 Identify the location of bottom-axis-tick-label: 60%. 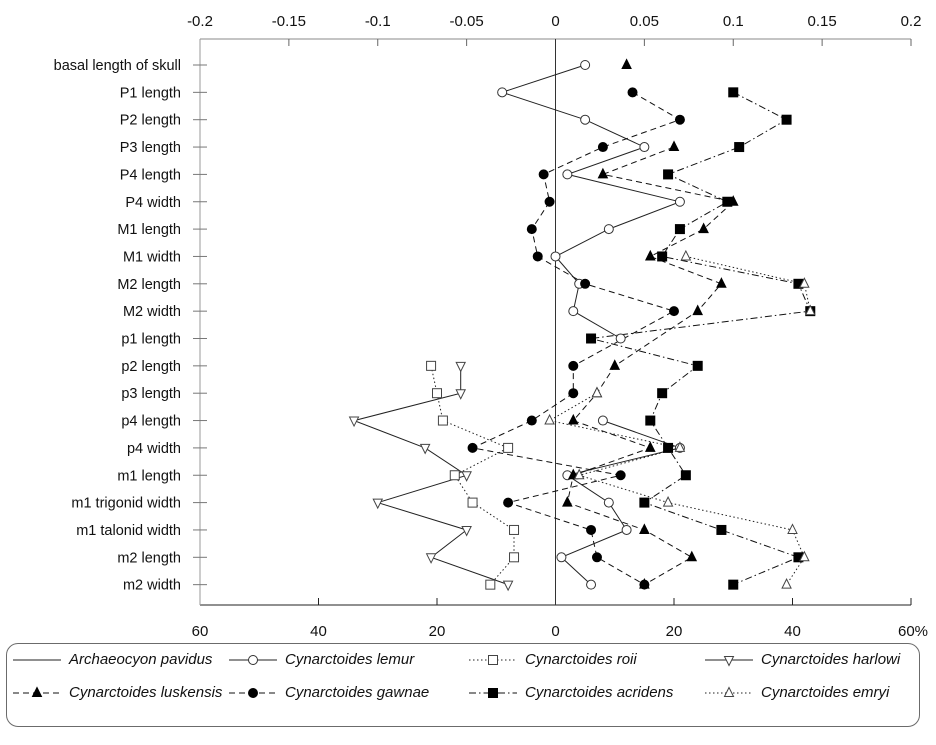
(913, 631).